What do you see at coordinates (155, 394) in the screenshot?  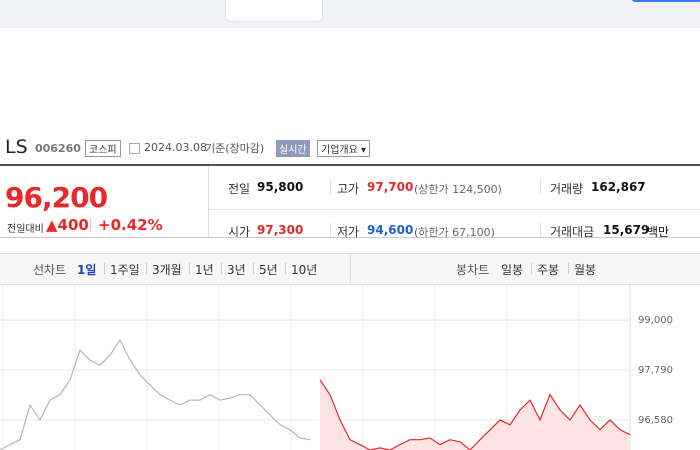 I see `line` at bounding box center [155, 394].